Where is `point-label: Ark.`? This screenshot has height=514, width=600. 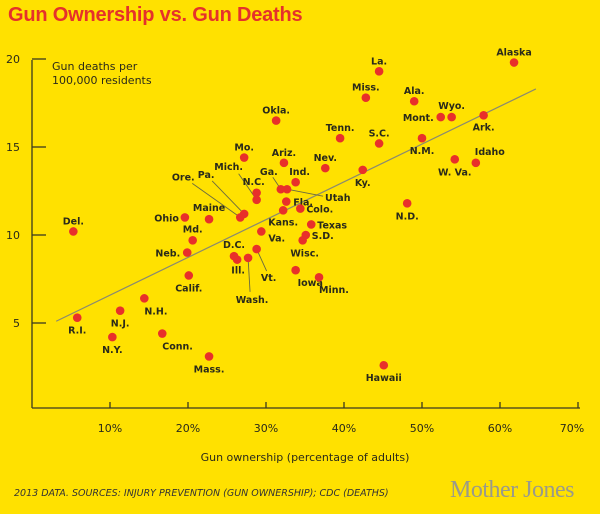 point-label: Ark. is located at coordinates (484, 127).